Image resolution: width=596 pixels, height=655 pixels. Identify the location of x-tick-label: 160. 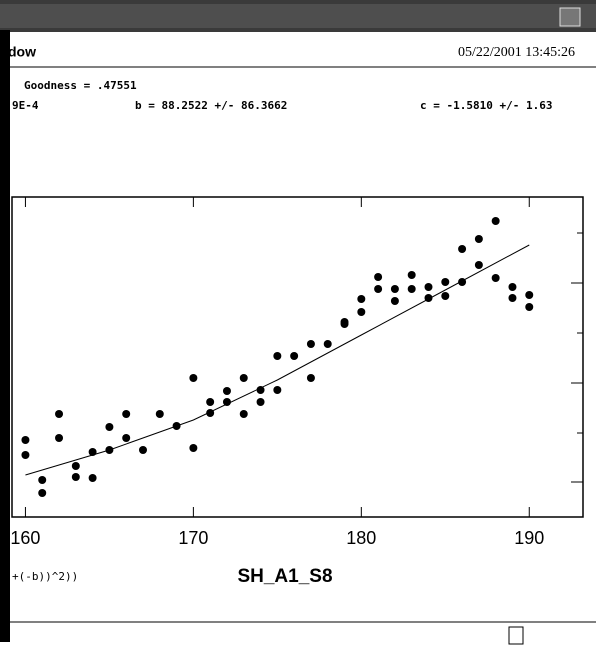
(25, 538).